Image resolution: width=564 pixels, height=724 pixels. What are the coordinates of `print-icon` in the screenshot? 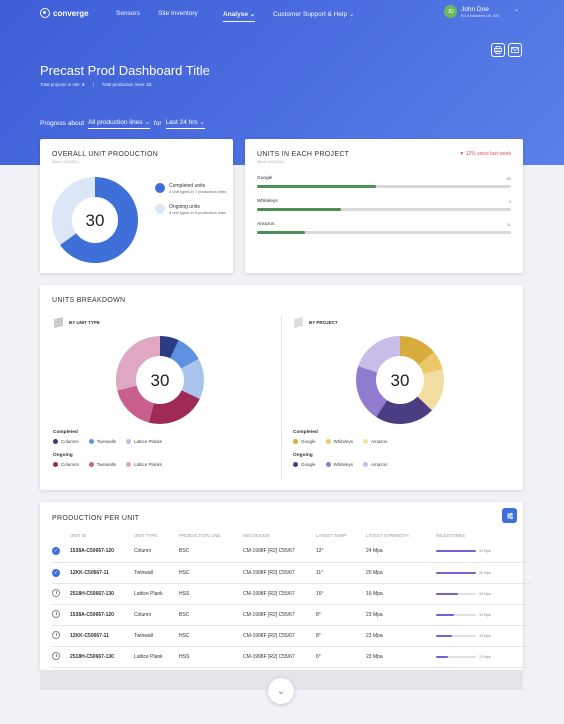 It's located at (498, 50).